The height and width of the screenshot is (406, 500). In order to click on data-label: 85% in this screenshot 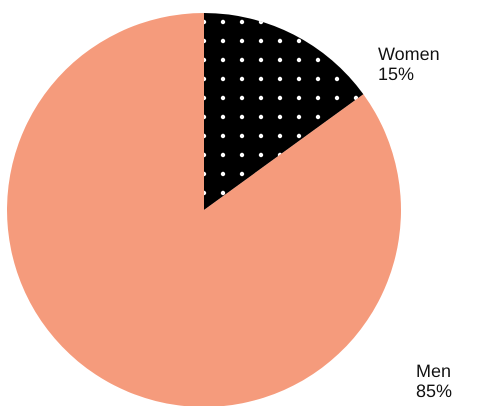, I will do `click(434, 391)`.